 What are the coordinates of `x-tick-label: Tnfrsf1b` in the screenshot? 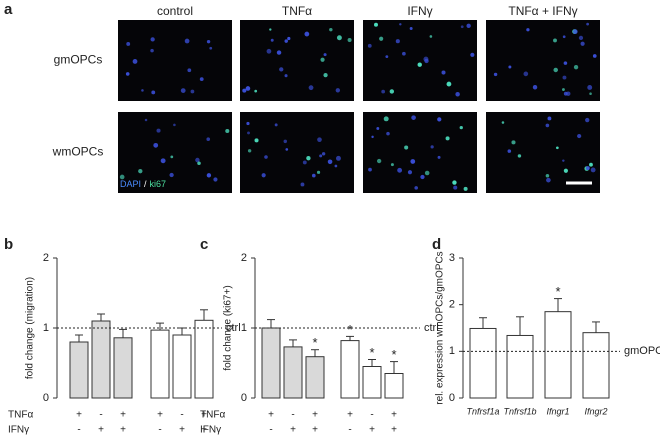 It's located at (519, 411).